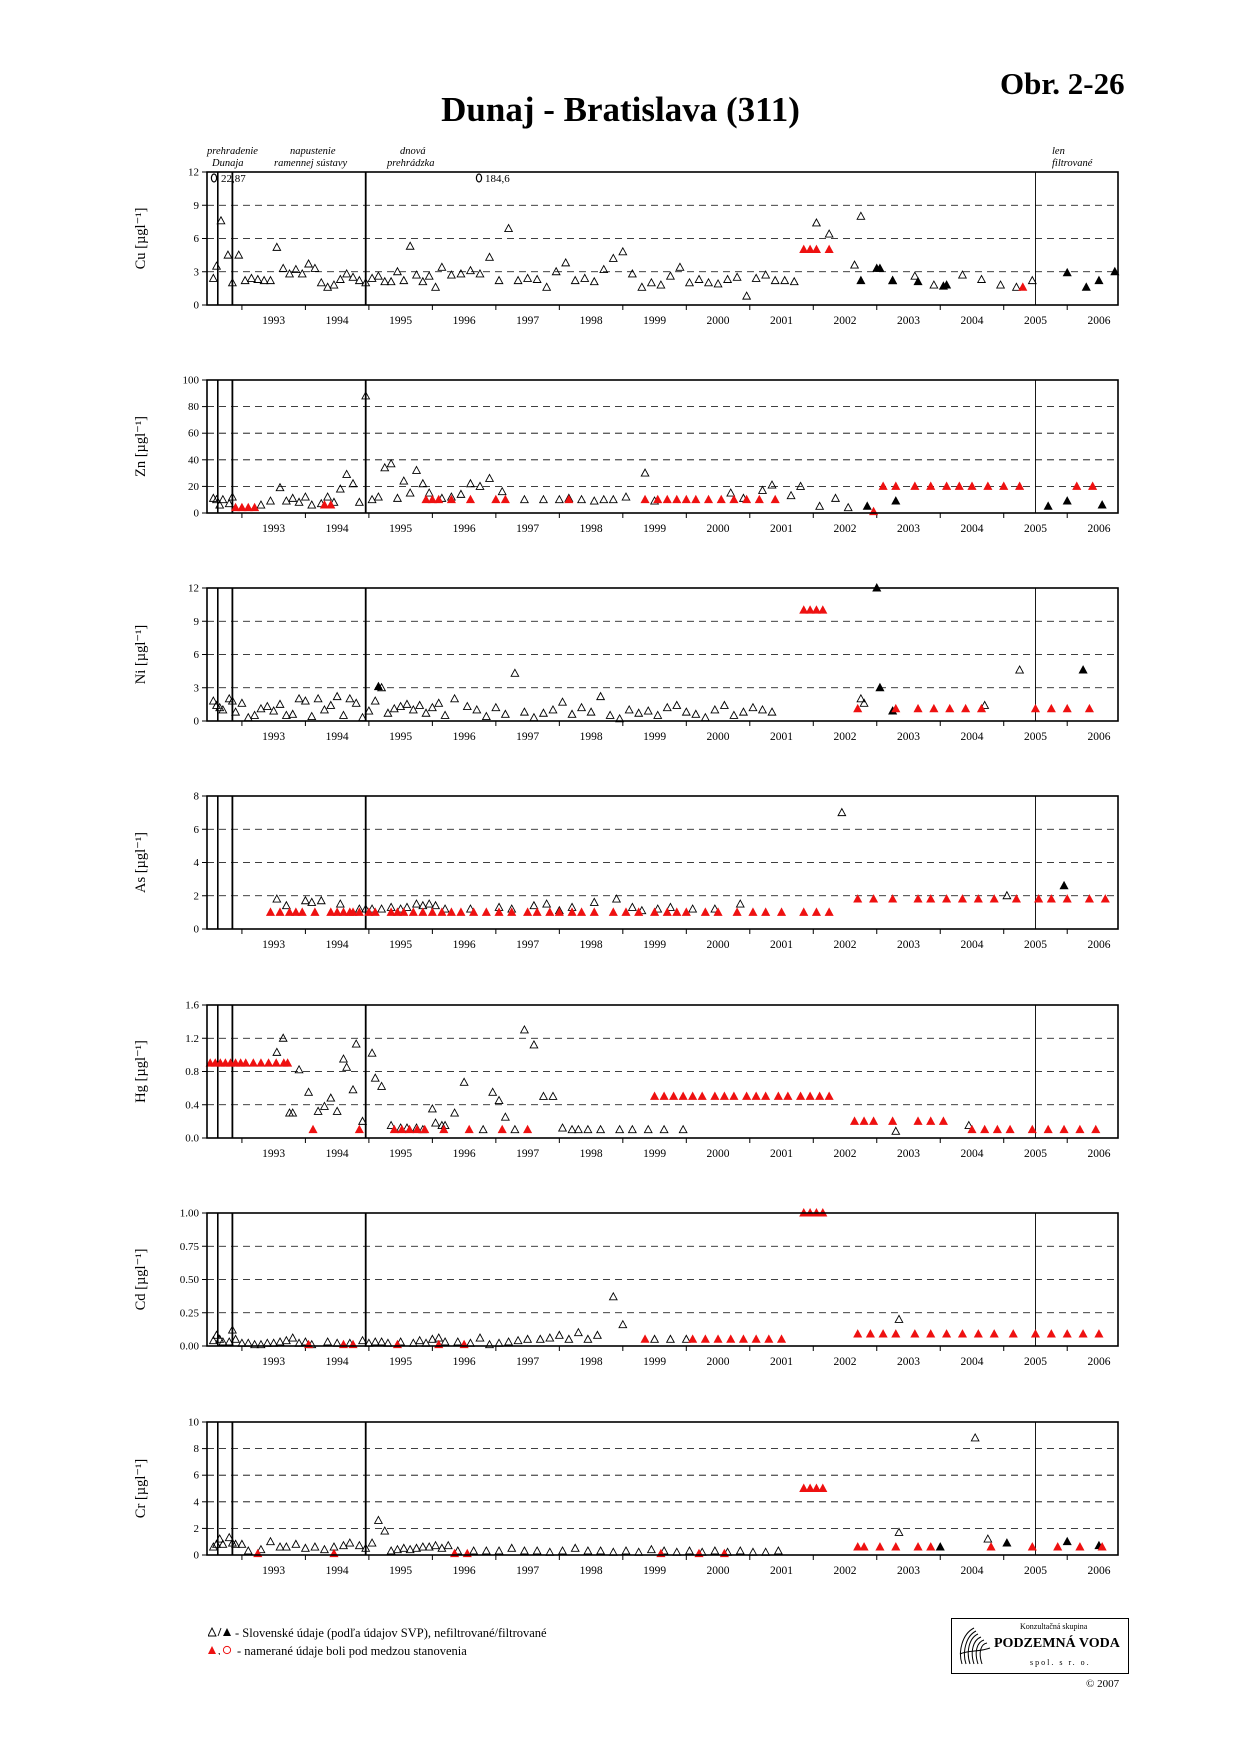  What do you see at coordinates (337, 1362) in the screenshot?
I see `x-tick-label: 1994` at bounding box center [337, 1362].